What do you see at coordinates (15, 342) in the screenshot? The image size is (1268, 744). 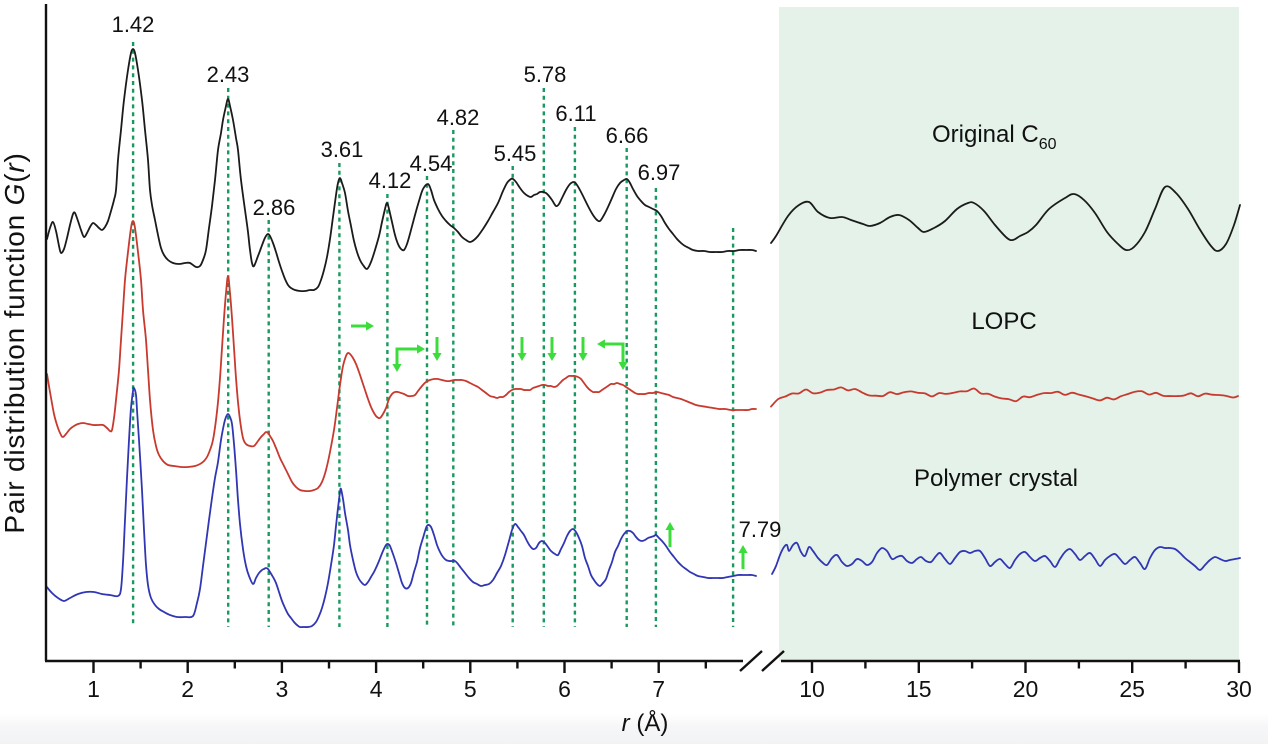 I see `svg-text:Pair distribution function G(r: Pair distribution function G(r)` at bounding box center [15, 342].